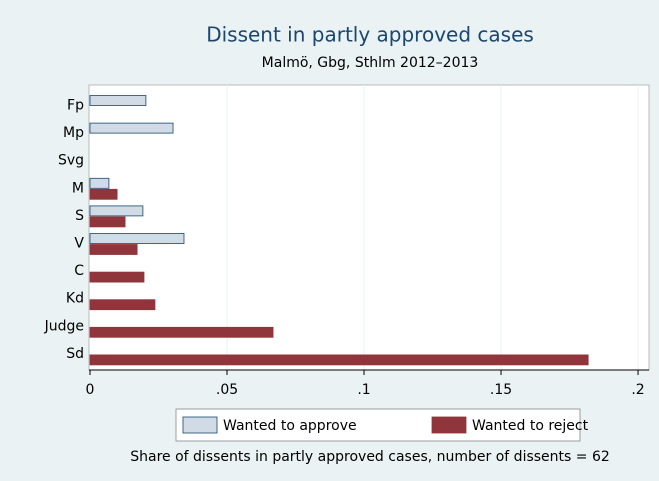 The height and width of the screenshot is (481, 659). What do you see at coordinates (79, 216) in the screenshot?
I see `y-tick-label: S` at bounding box center [79, 216].